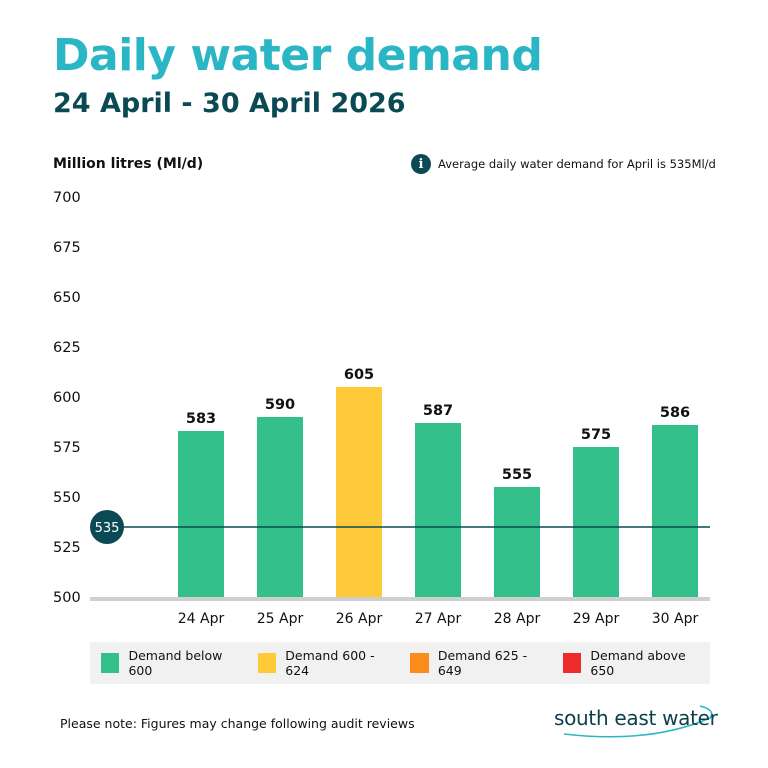  Describe the element at coordinates (67, 498) in the screenshot. I see `y-tick-label: 550` at that location.